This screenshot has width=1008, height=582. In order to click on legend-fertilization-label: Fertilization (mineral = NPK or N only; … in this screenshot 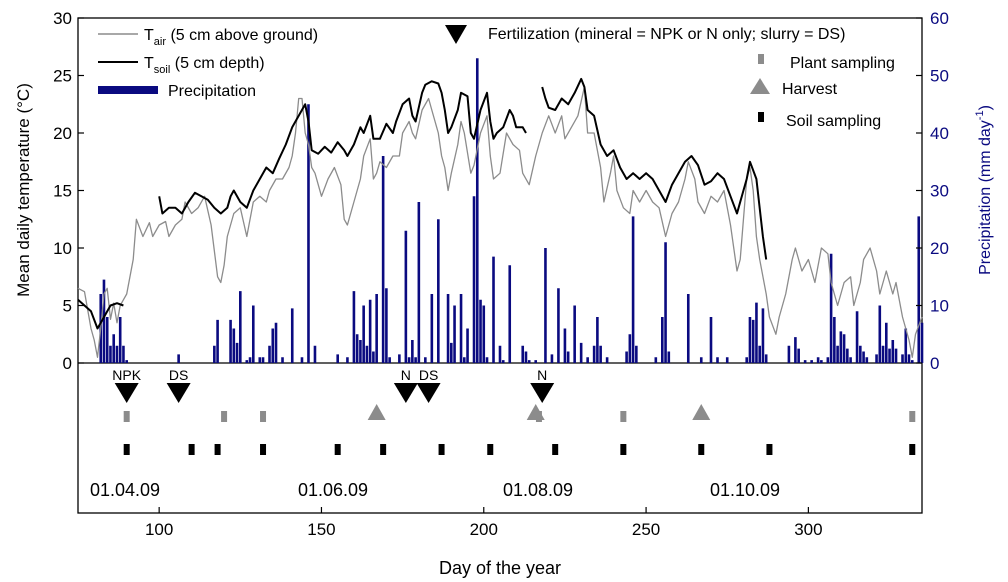, I will do `click(666, 34)`.